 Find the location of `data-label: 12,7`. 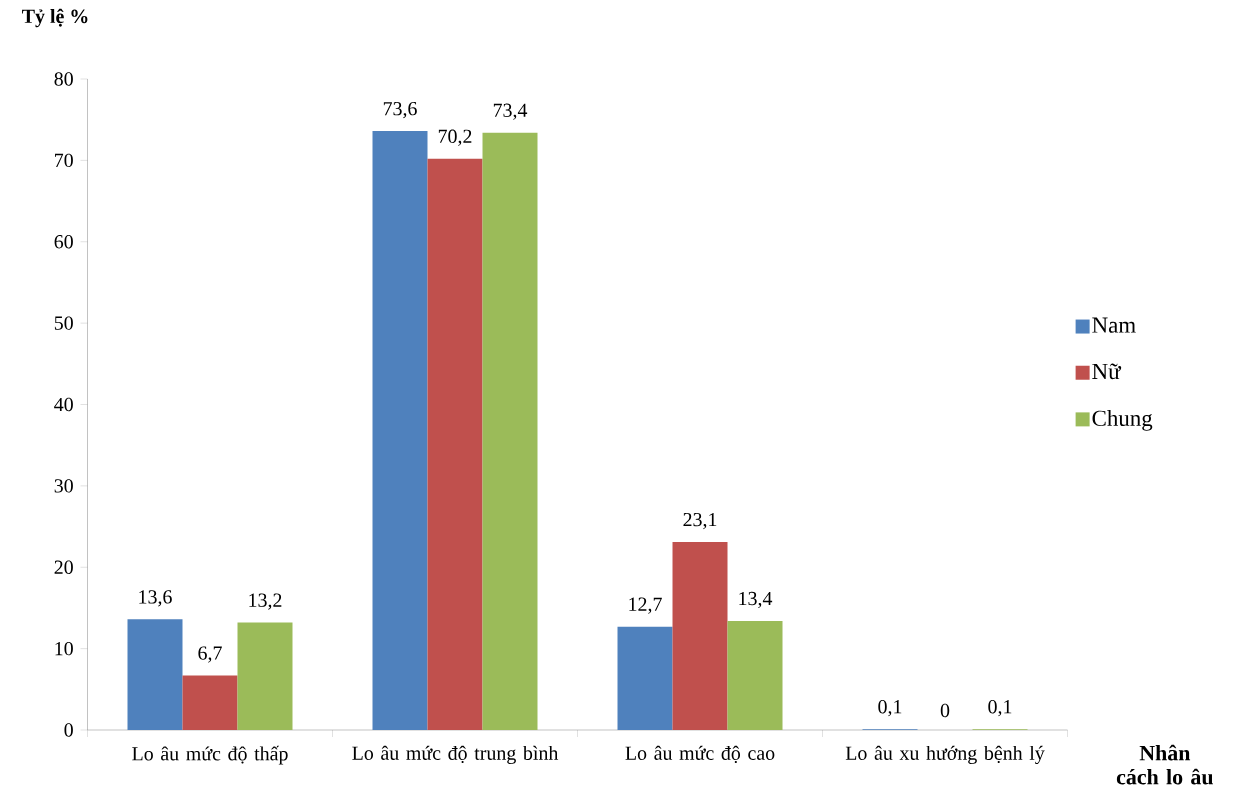

data-label: 12,7 is located at coordinates (645, 605).